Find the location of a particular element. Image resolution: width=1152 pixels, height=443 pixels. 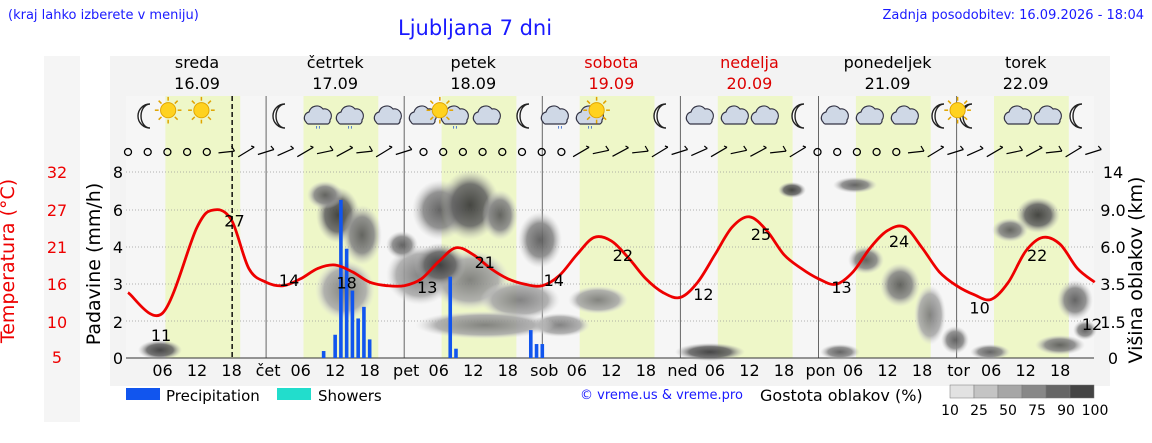

last-updated: Zadnja posodobitev: 16.09.2026 - 18:04 is located at coordinates (1013, 15).